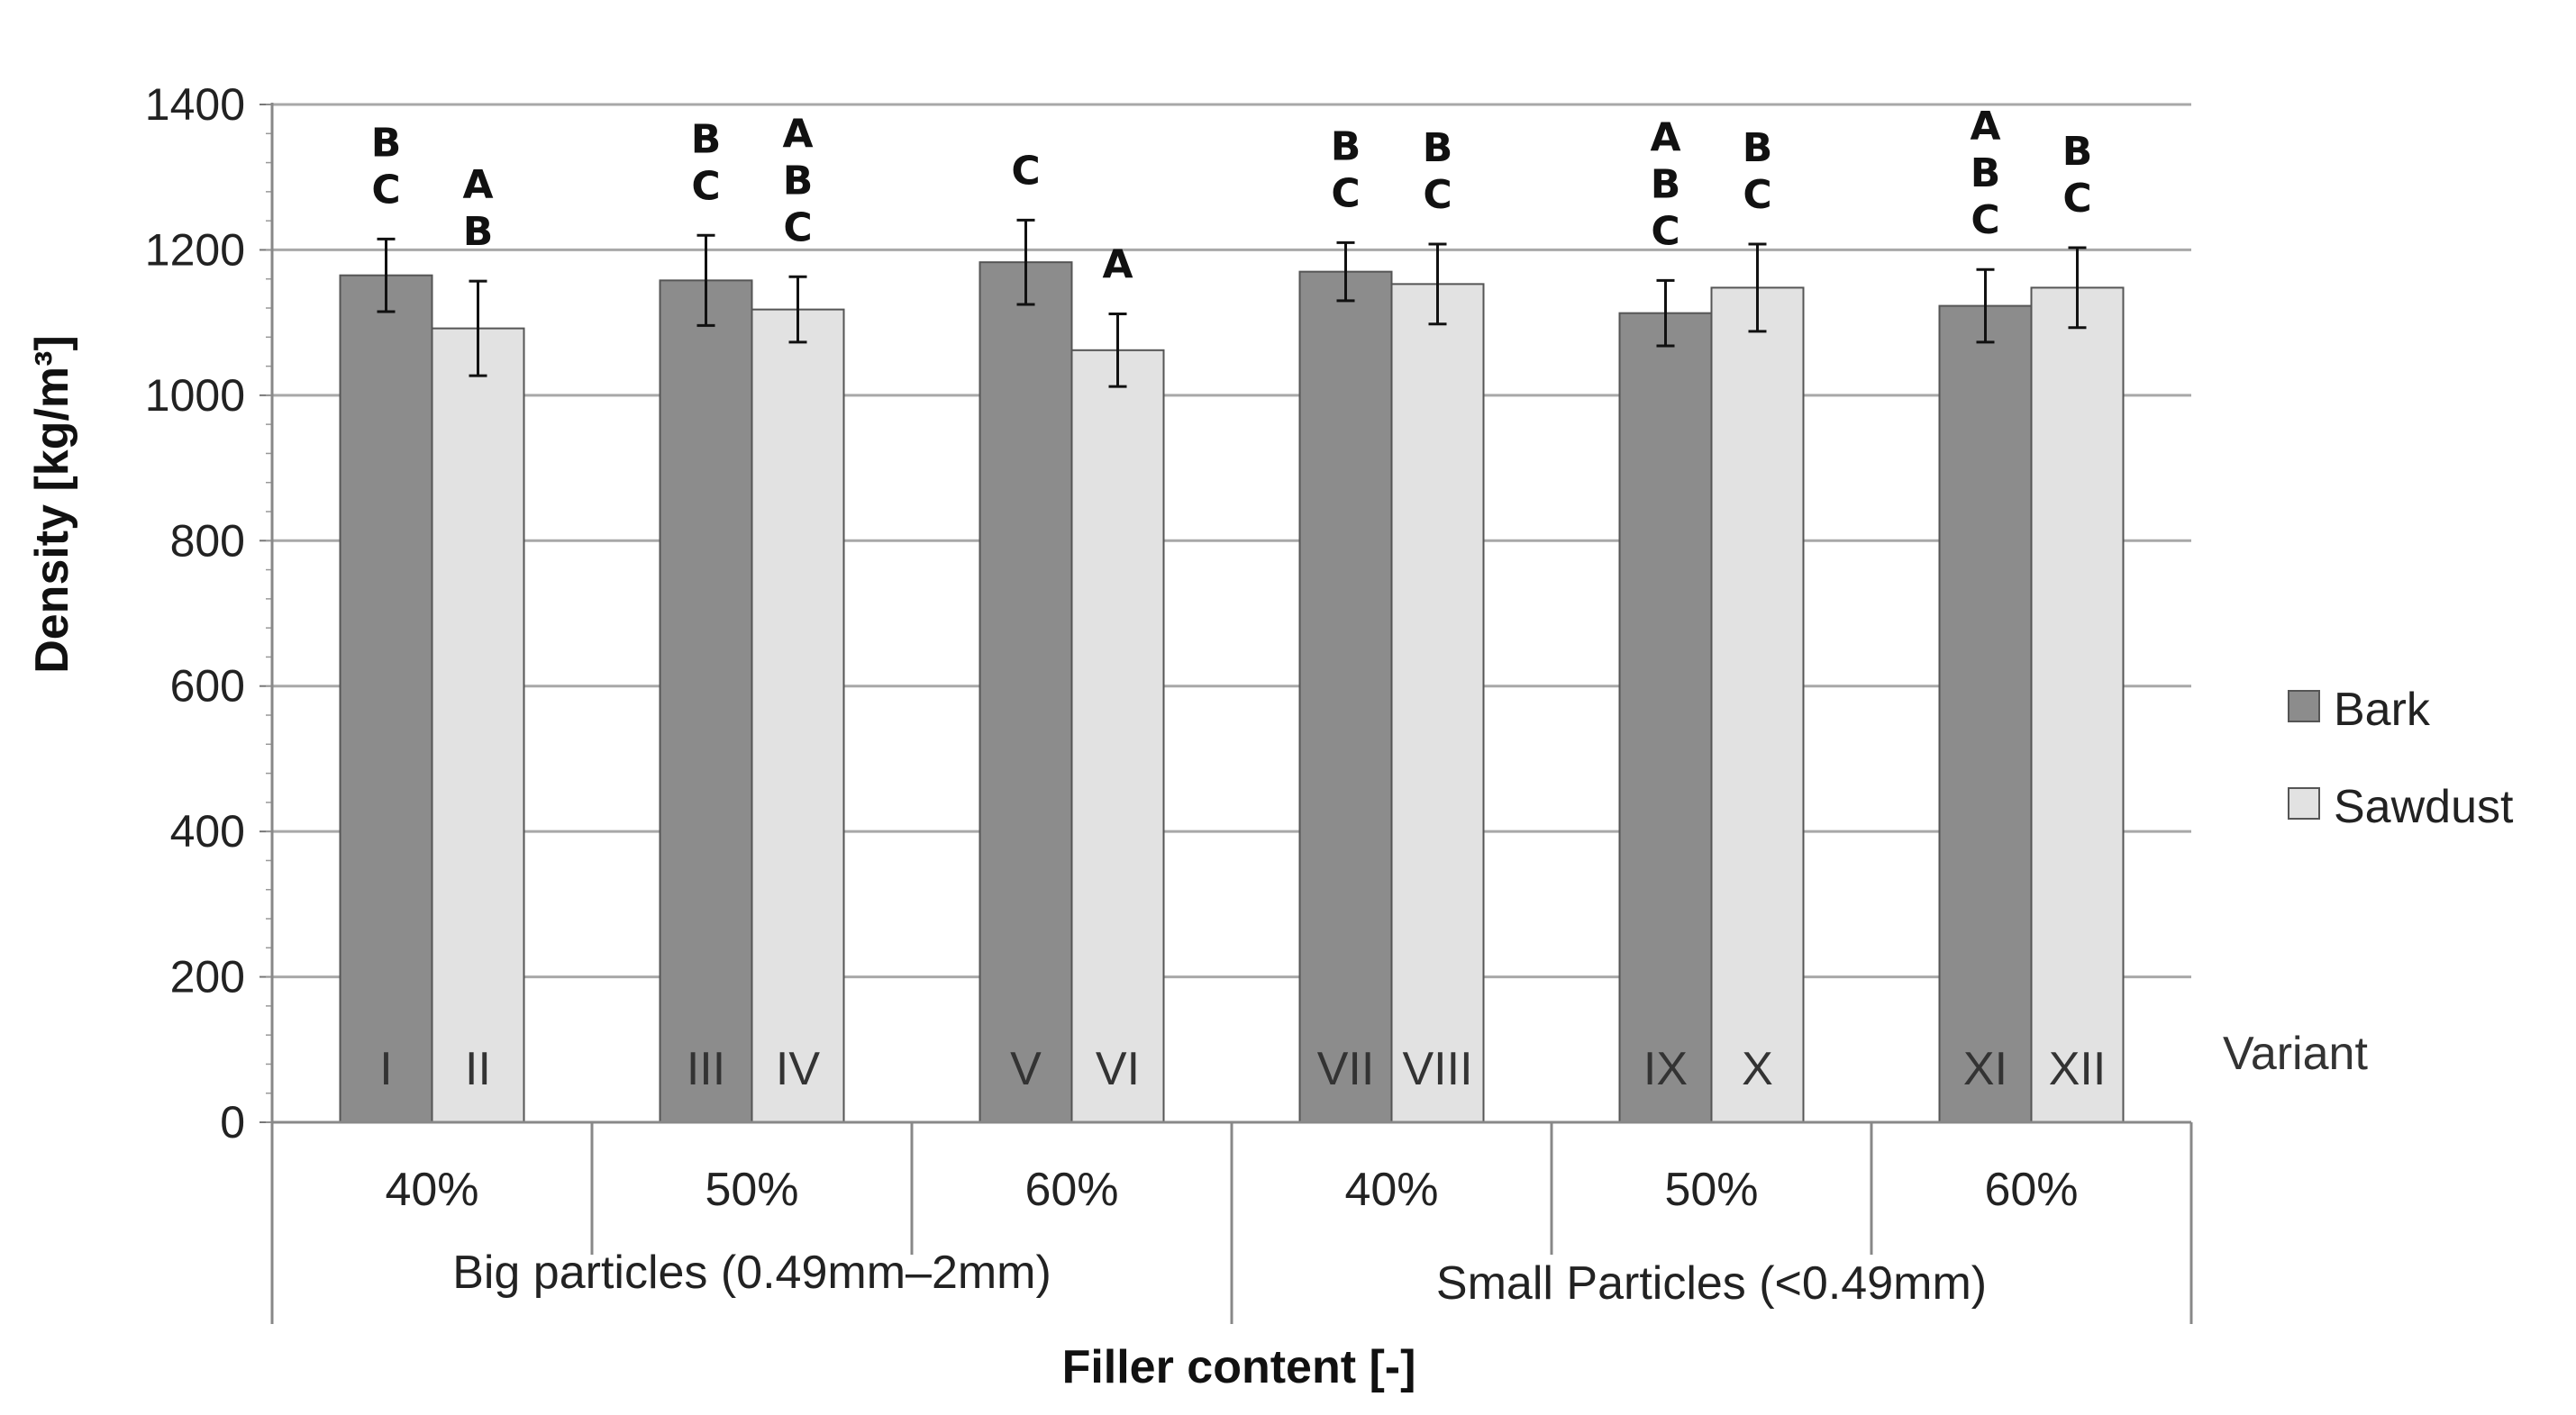 This screenshot has width=2576, height=1415. Describe the element at coordinates (1757, 1069) in the screenshot. I see `variant-label-X: X` at that location.